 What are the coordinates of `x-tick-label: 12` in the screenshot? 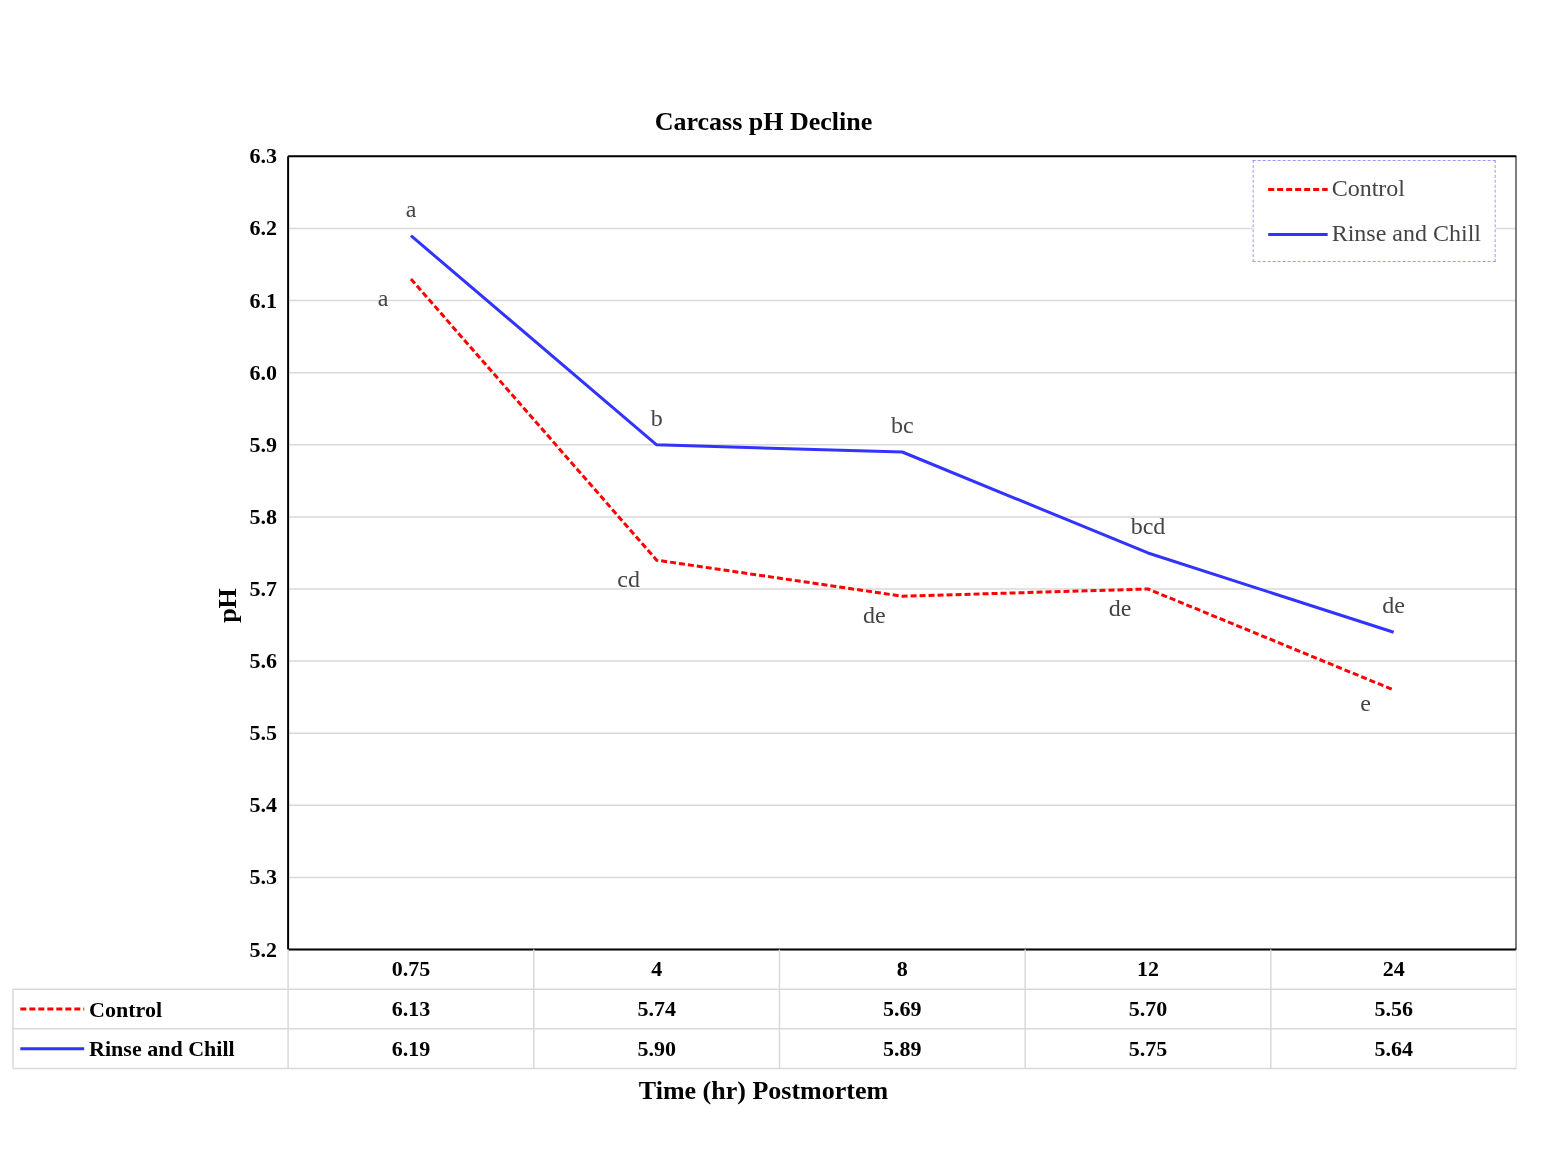 It's located at (1147, 969).